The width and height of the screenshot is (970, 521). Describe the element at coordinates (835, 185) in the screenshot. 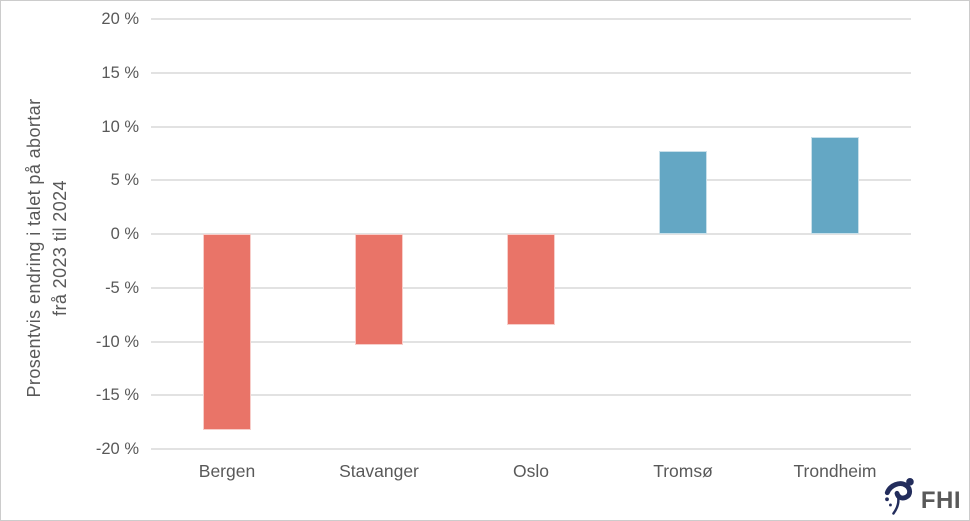

I see `bar-trondheim` at that location.